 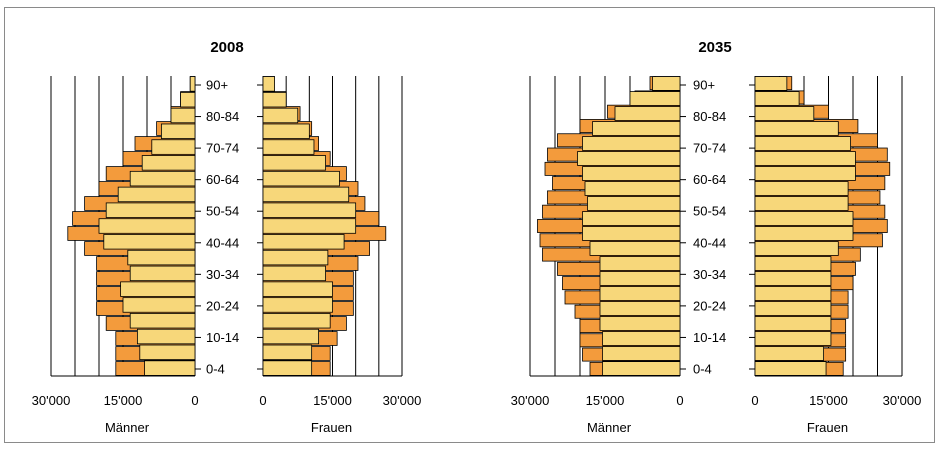 I want to click on age-label: 80-84, so click(x=709, y=116).